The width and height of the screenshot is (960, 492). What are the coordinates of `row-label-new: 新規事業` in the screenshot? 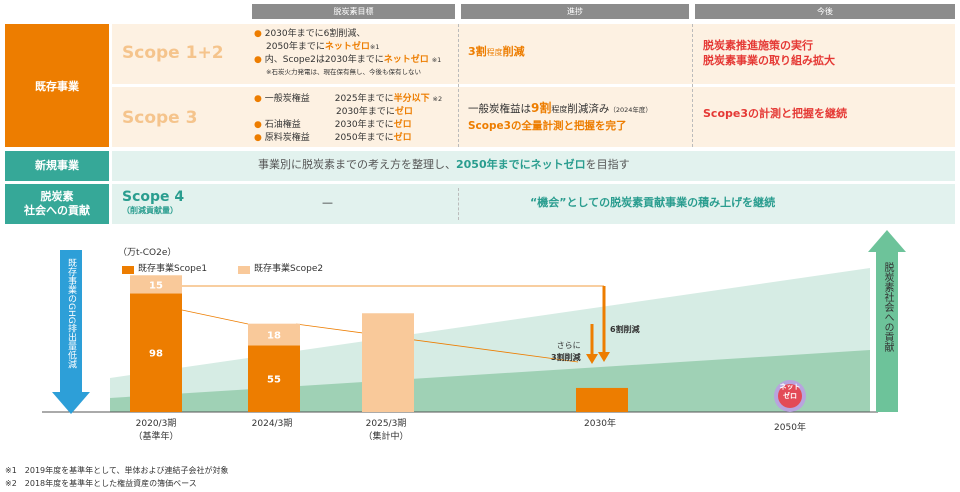 It's located at (57, 166).